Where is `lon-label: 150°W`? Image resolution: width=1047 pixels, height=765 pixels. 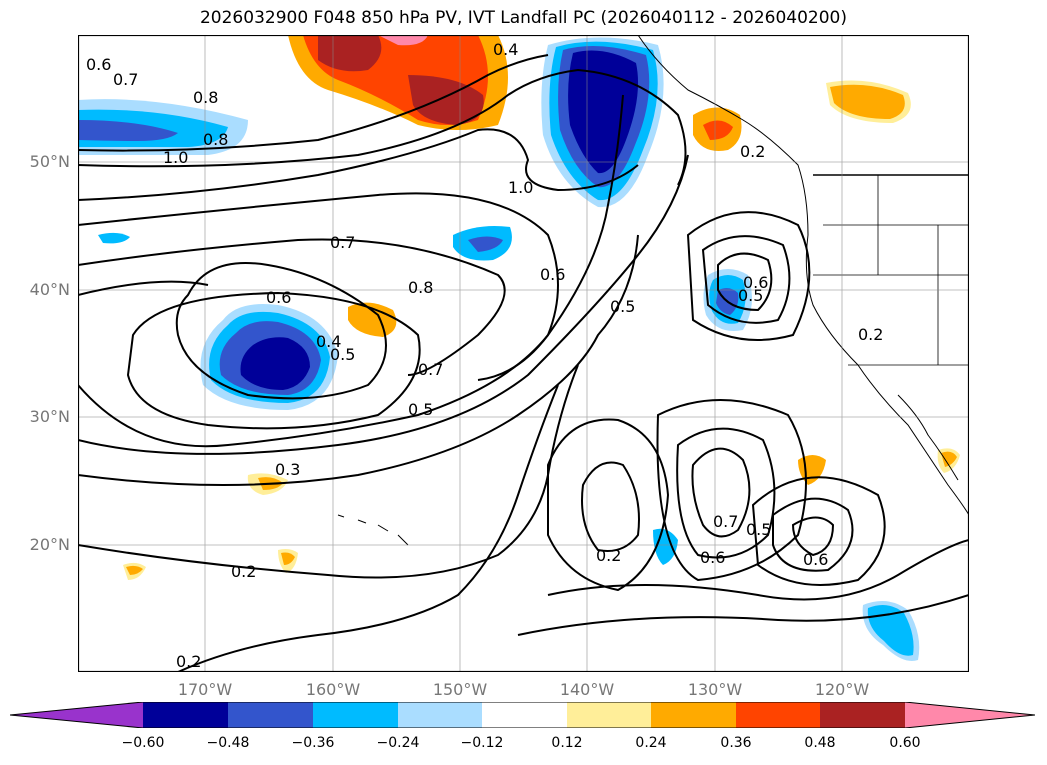
lon-label: 150°W is located at coordinates (460, 689).